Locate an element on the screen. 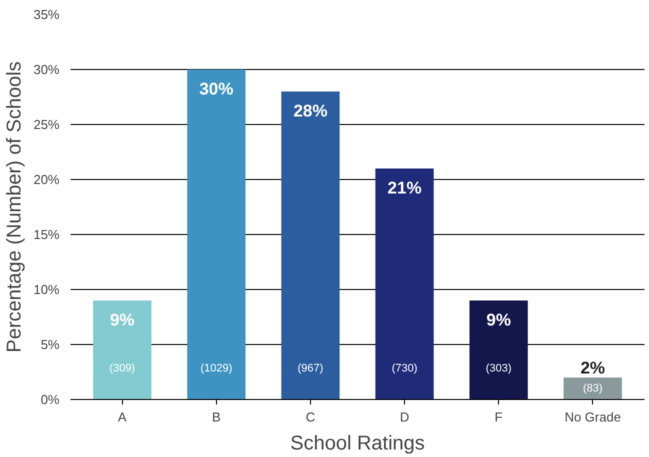 This screenshot has height=457, width=649. annotation: (83) is located at coordinates (592, 388).